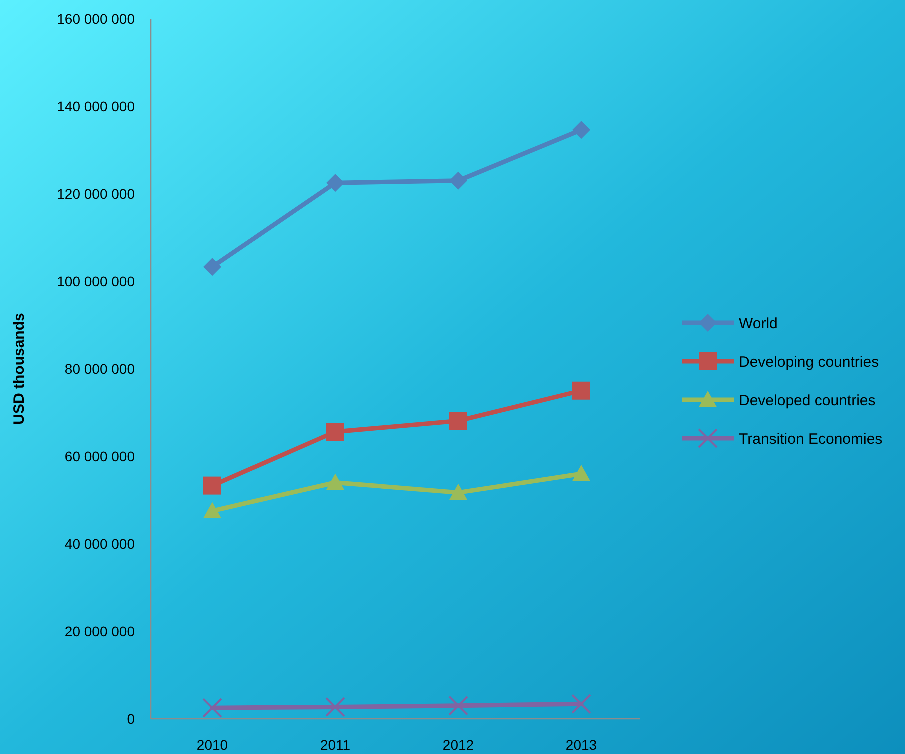  Describe the element at coordinates (100, 544) in the screenshot. I see `y-tick-label: 40 000 000` at that location.